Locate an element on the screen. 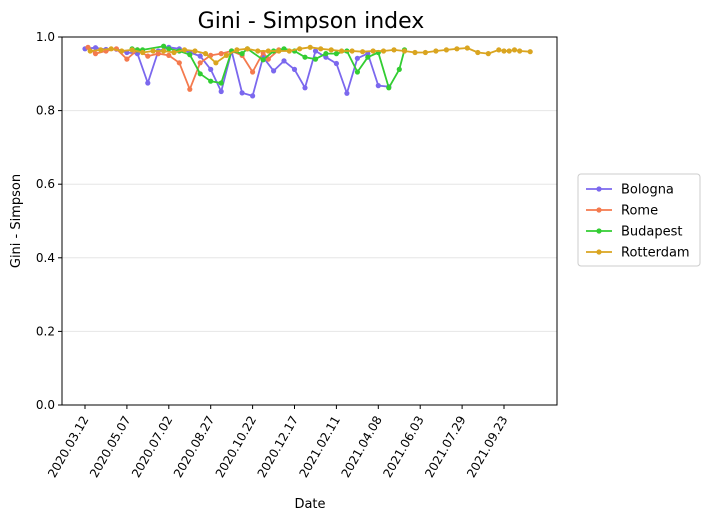 Image resolution: width=710 pixels, height=525 pixels. x-tick-label: 2020.08.27 is located at coordinates (194, 447).